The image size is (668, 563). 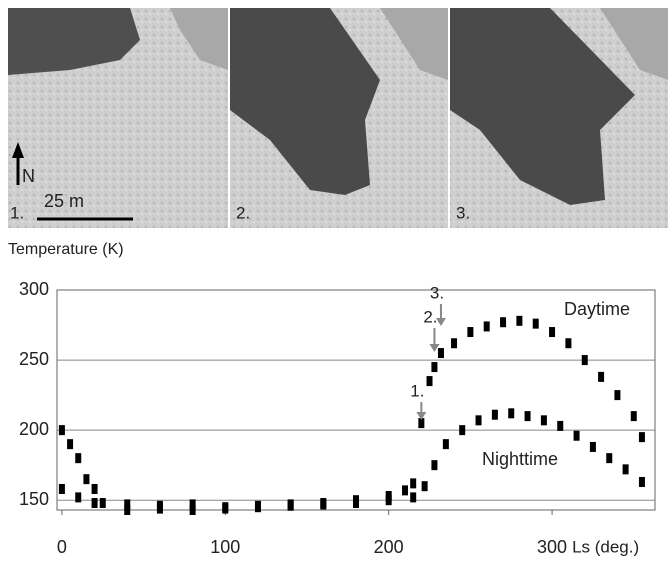 What do you see at coordinates (66, 249) in the screenshot?
I see `y-axis-label: Temperature (K)` at bounding box center [66, 249].